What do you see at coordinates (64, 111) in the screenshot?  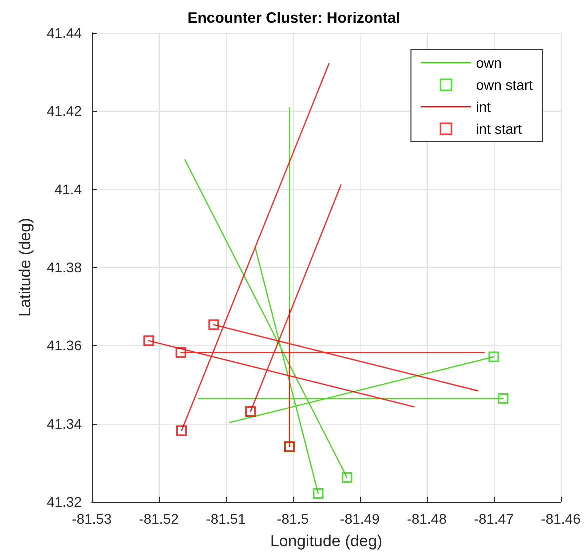 I see `y-tick-label: 41.42` at bounding box center [64, 111].